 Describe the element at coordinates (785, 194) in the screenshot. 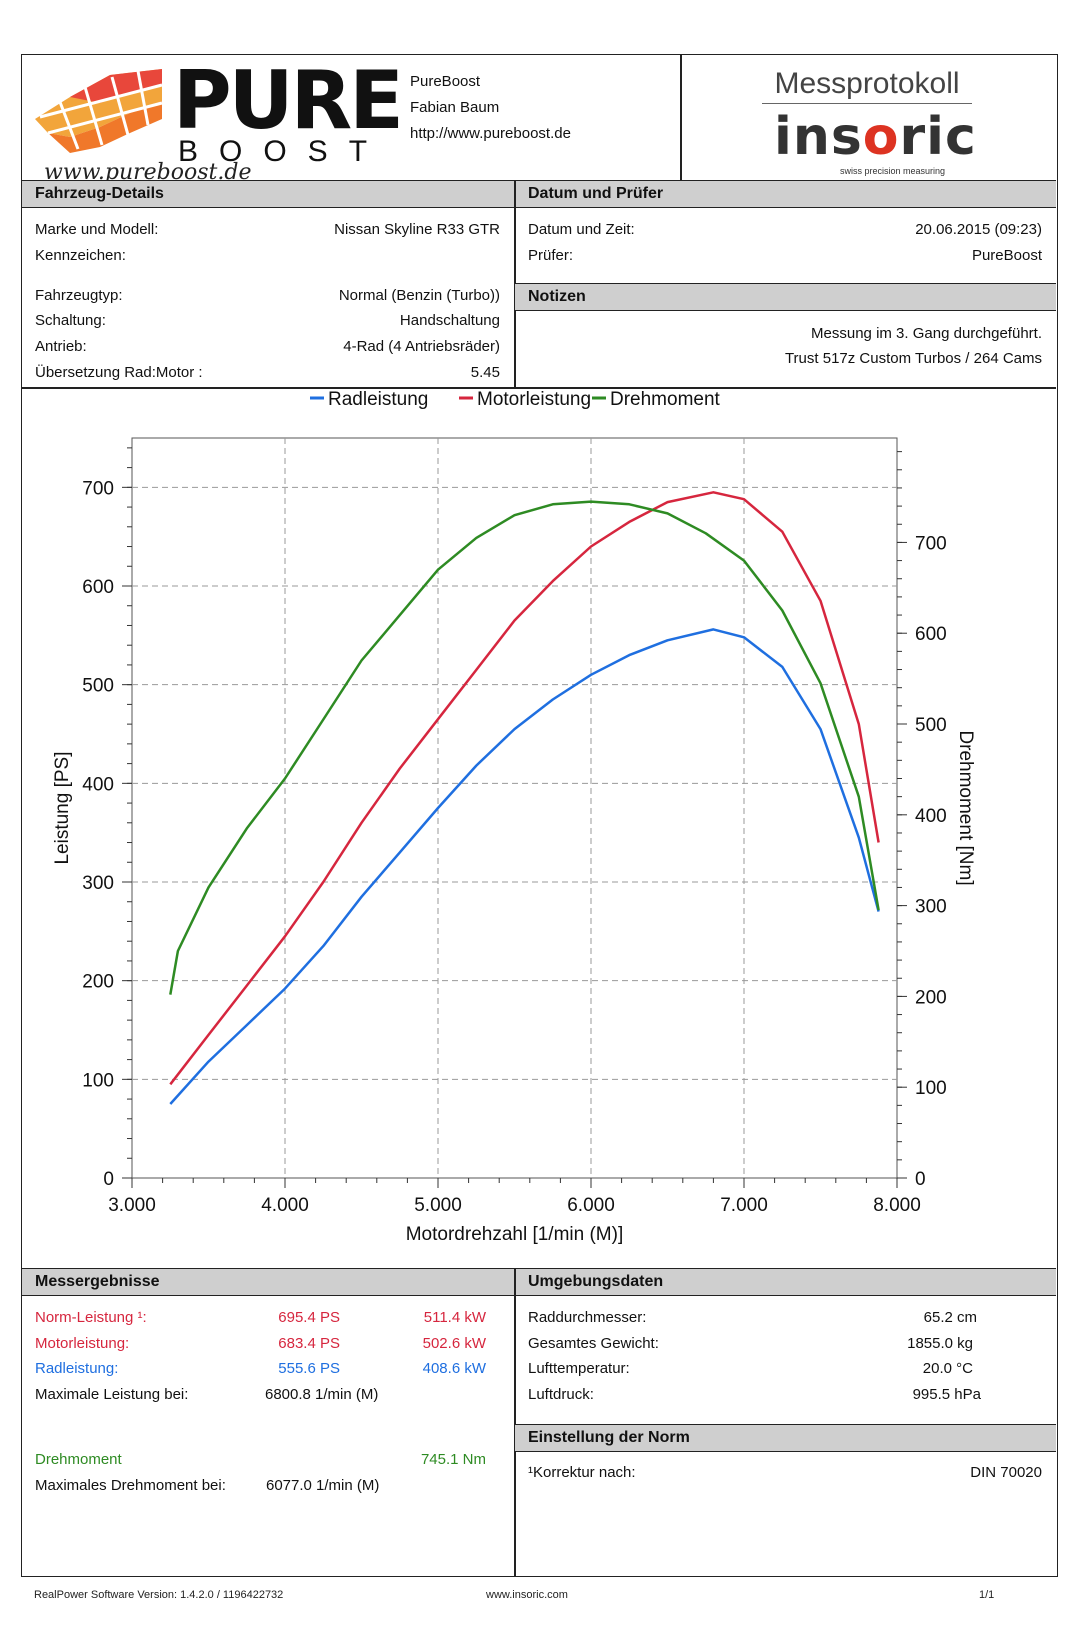

I see `date-header: Datum und Prüfer` at that location.